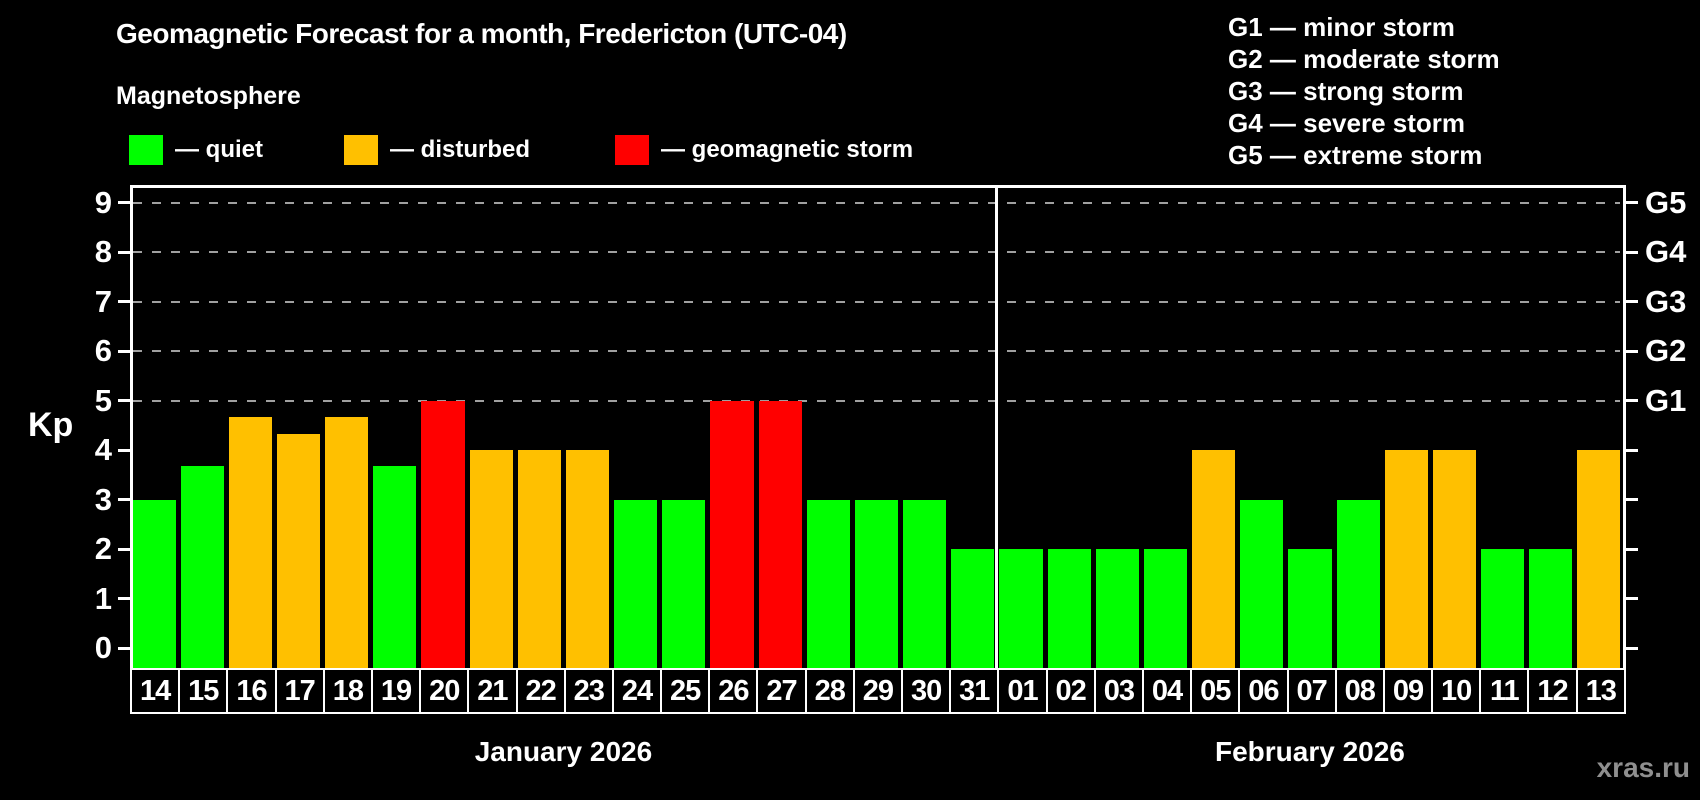 The height and width of the screenshot is (800, 1700). What do you see at coordinates (124, 499) in the screenshot?
I see `left-tick-kp3` at bounding box center [124, 499].